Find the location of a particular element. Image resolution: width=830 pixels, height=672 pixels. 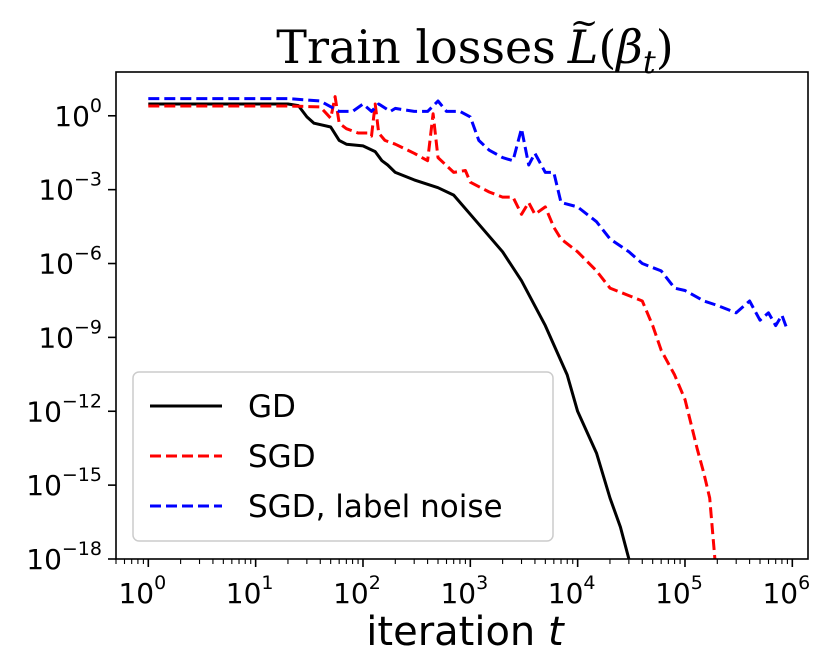

legend-box is located at coordinates (343, 456).